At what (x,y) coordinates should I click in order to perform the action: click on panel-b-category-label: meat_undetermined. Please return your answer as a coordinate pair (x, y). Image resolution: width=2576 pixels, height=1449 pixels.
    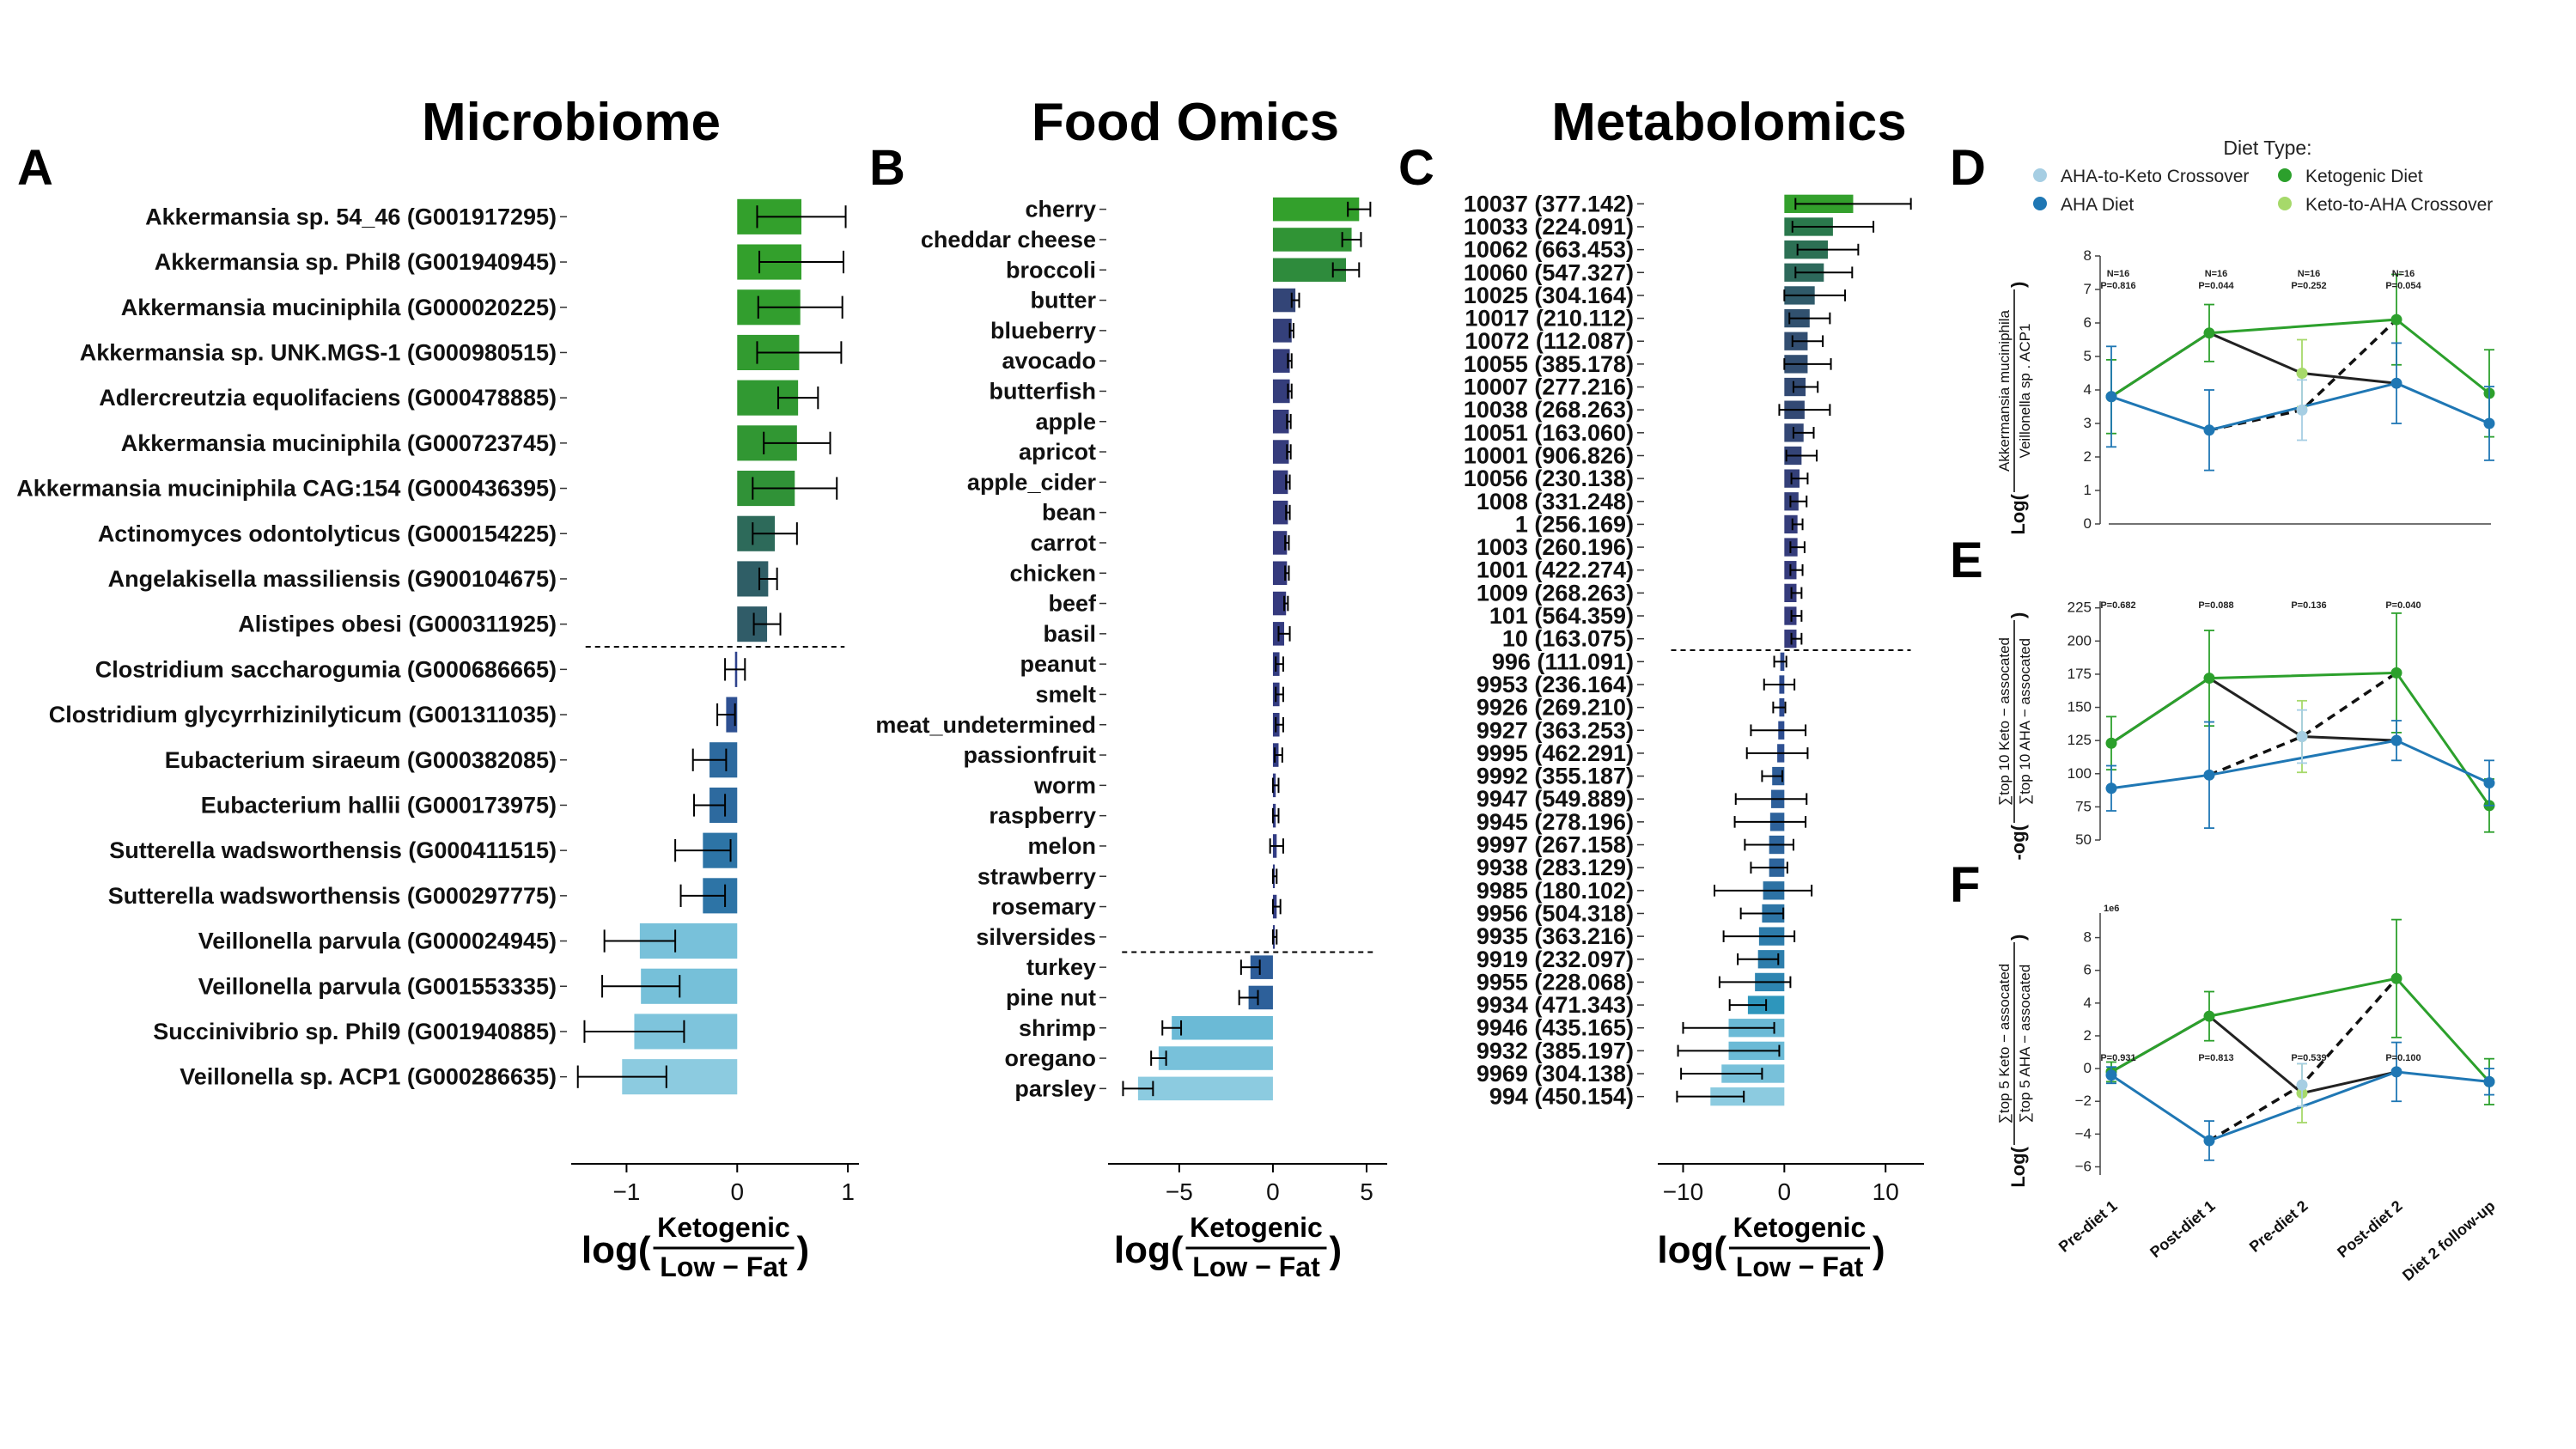
    Looking at the image, I should click on (985, 725).